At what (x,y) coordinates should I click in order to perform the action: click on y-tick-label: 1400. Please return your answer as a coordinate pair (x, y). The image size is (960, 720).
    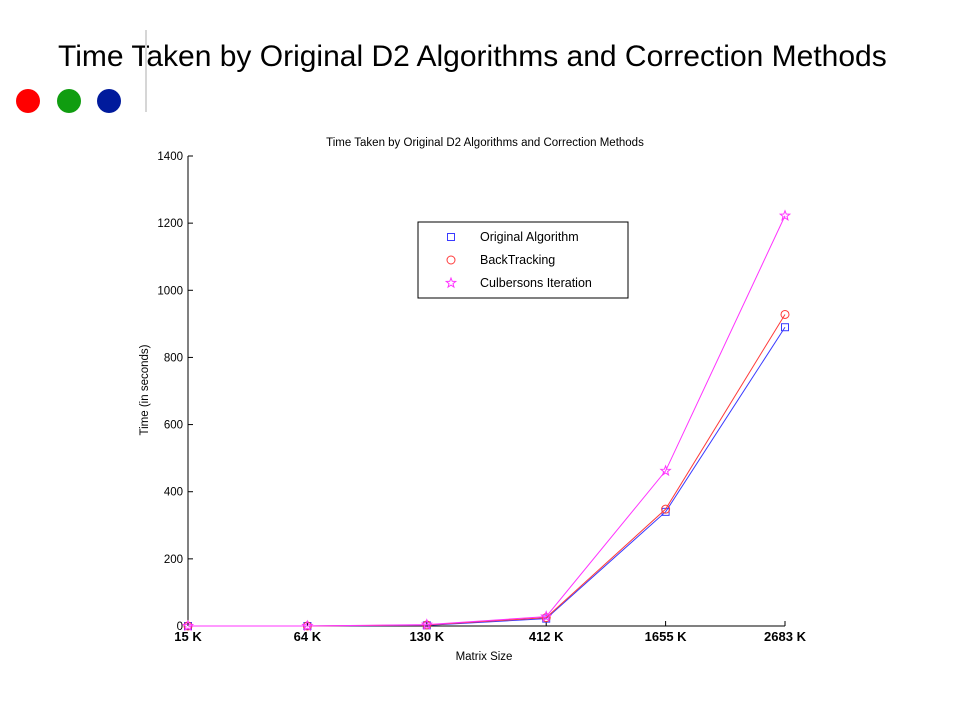
    Looking at the image, I should click on (170, 157).